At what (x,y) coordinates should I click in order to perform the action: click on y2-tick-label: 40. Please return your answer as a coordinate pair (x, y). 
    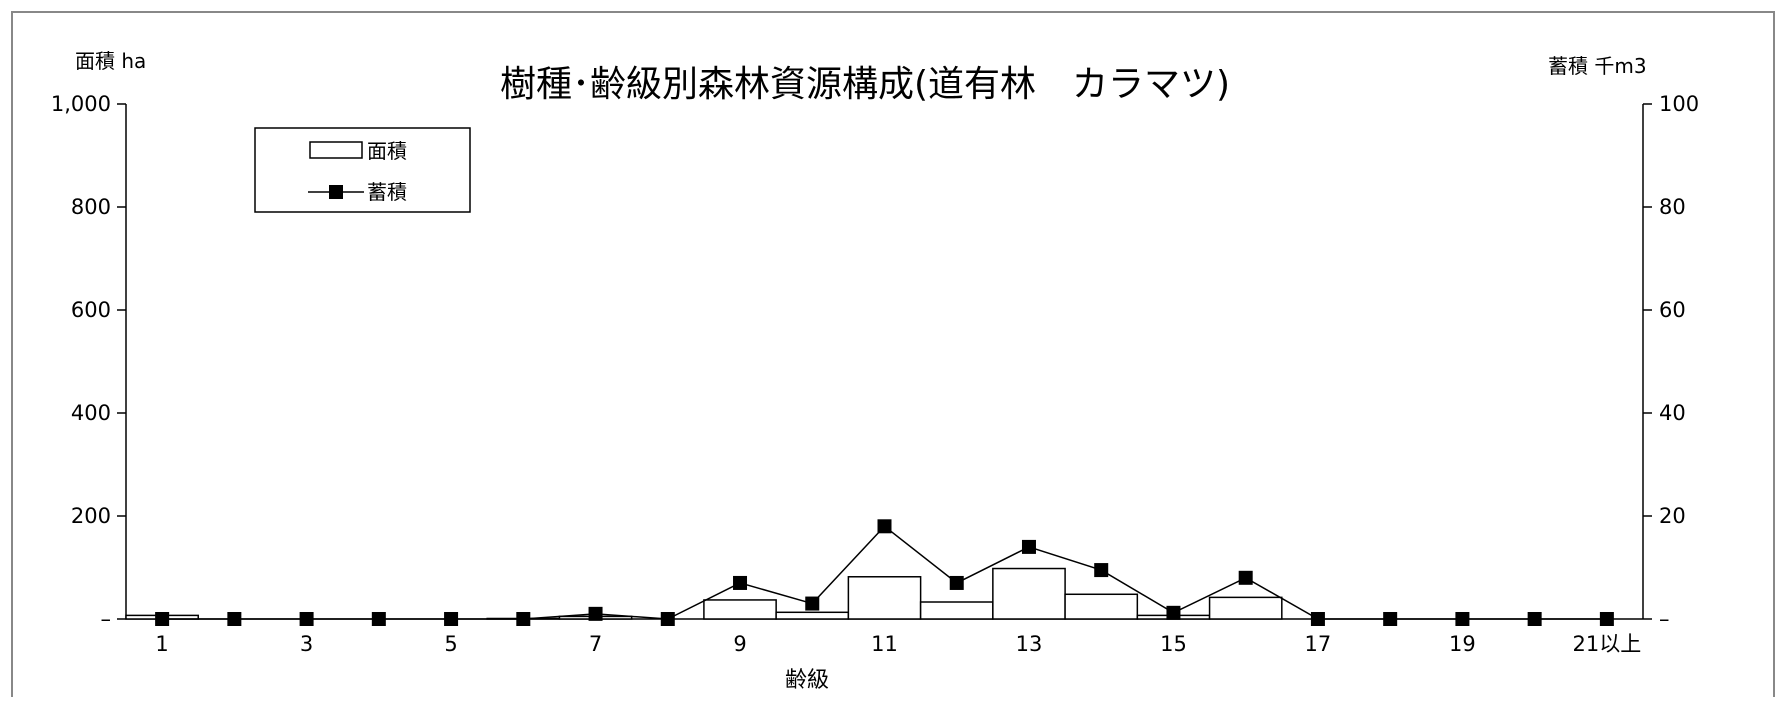
    Looking at the image, I should click on (1672, 413).